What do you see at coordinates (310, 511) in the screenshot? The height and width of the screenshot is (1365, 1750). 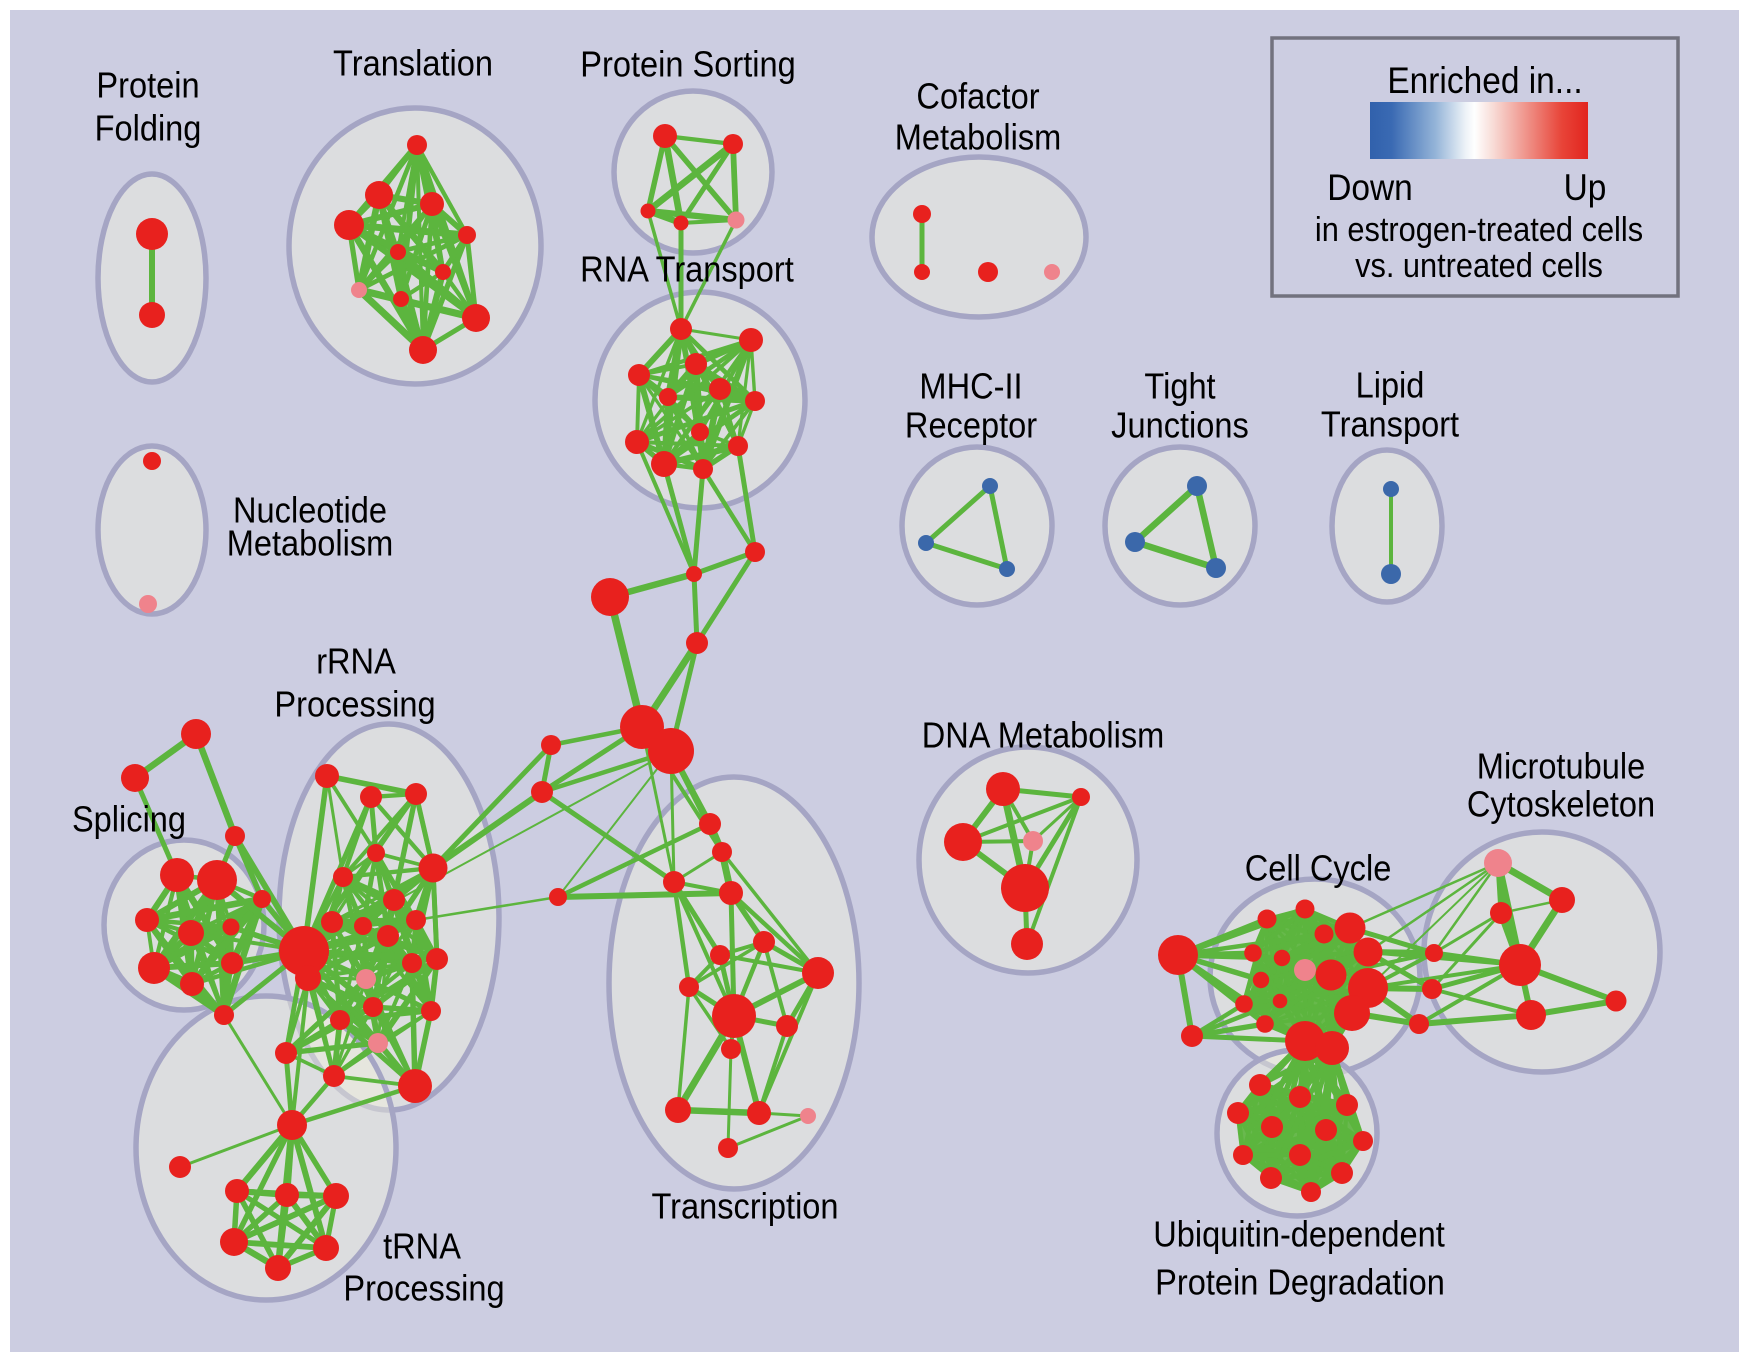 I see `svg-text: Nucleotide` at bounding box center [310, 511].